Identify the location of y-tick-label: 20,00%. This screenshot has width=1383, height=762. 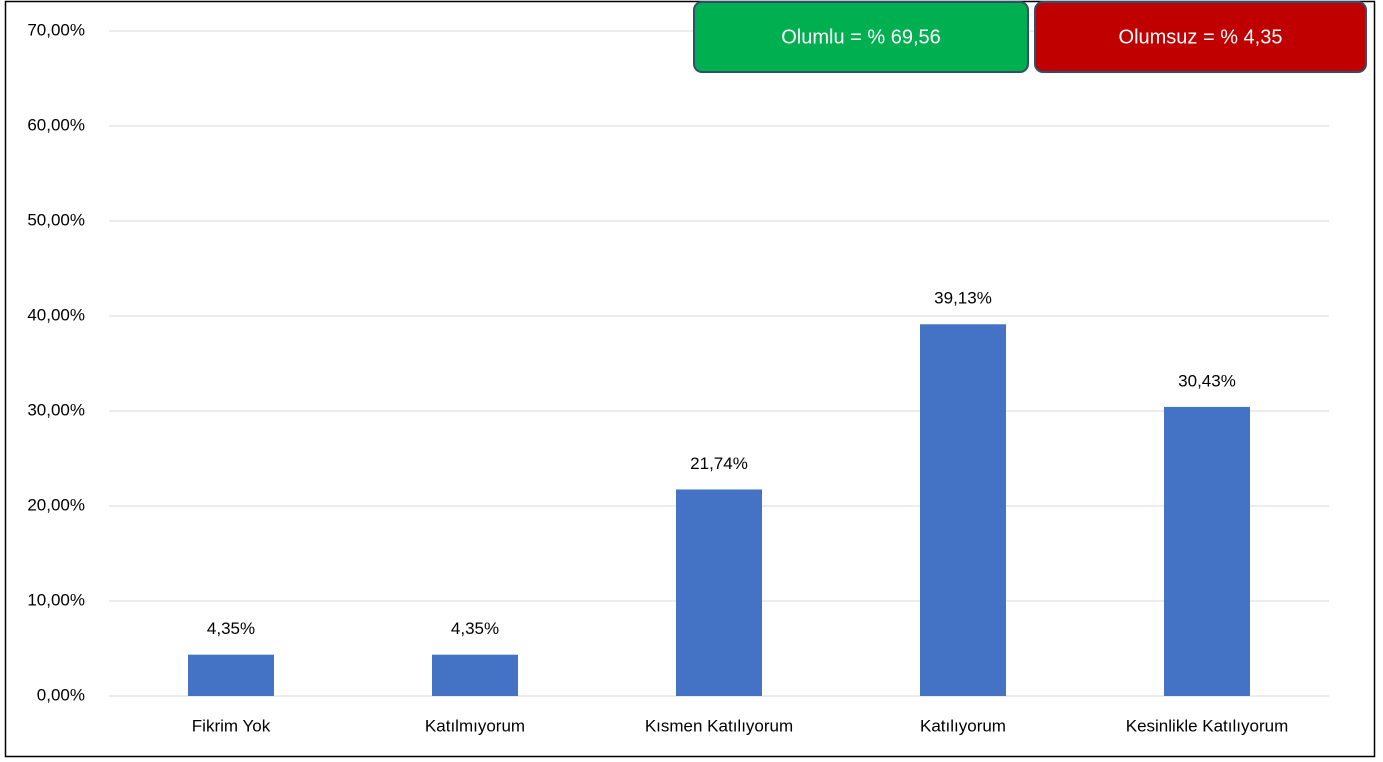
(56, 504).